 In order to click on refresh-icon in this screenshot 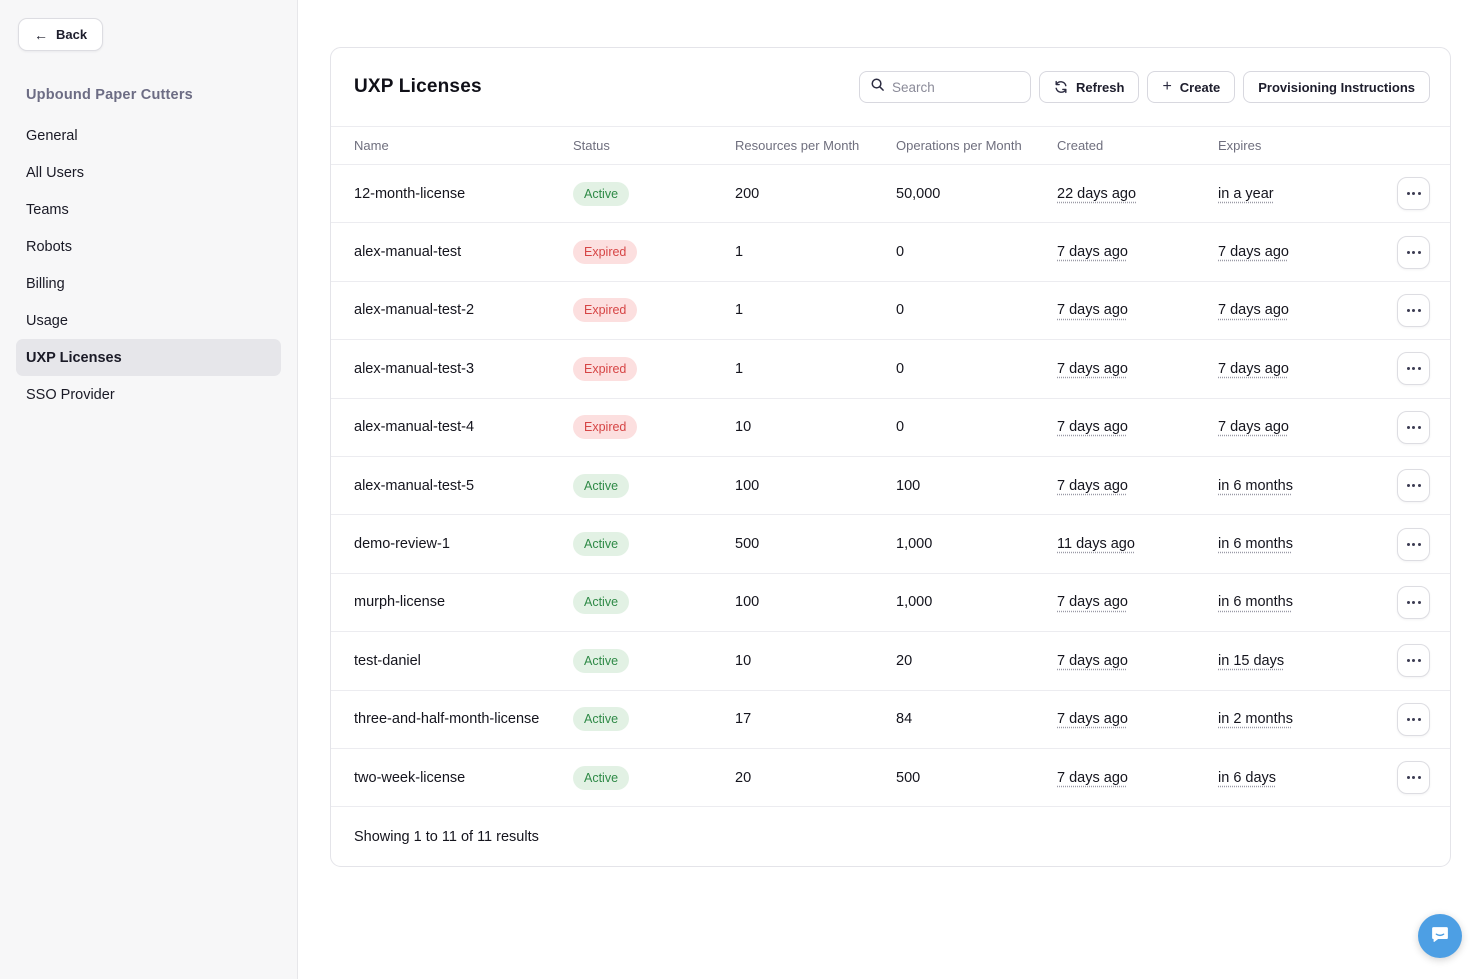, I will do `click(1061, 87)`.